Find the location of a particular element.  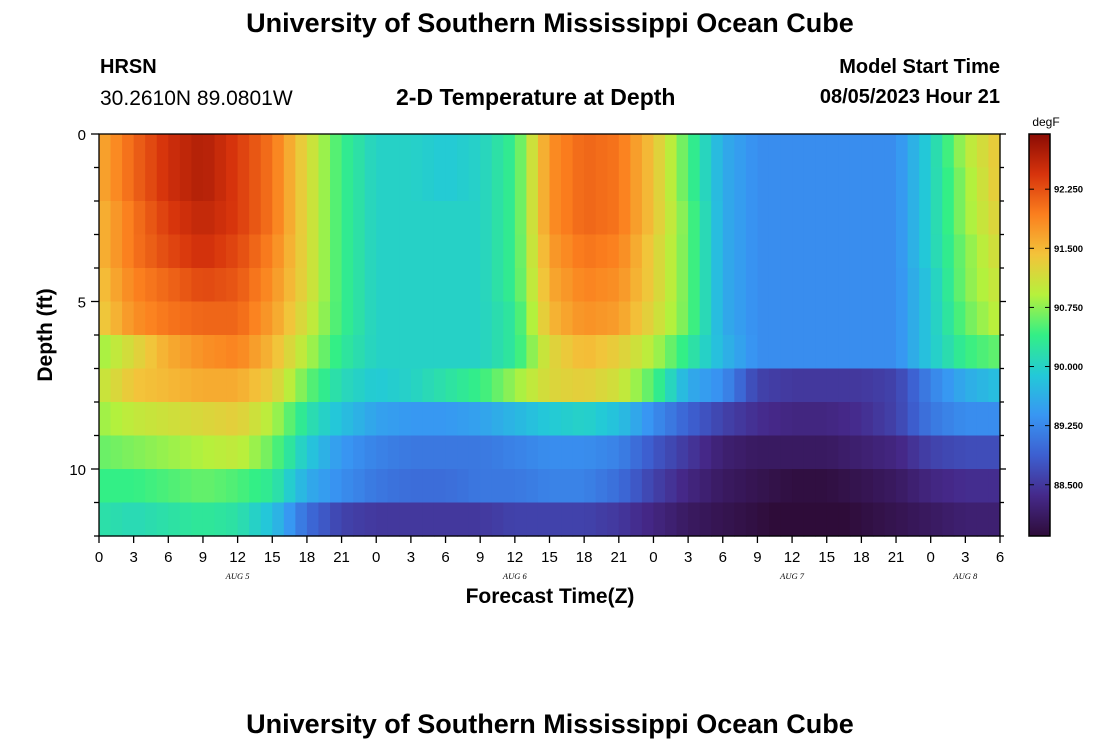

x-tick-label: 3 is located at coordinates (133, 557).